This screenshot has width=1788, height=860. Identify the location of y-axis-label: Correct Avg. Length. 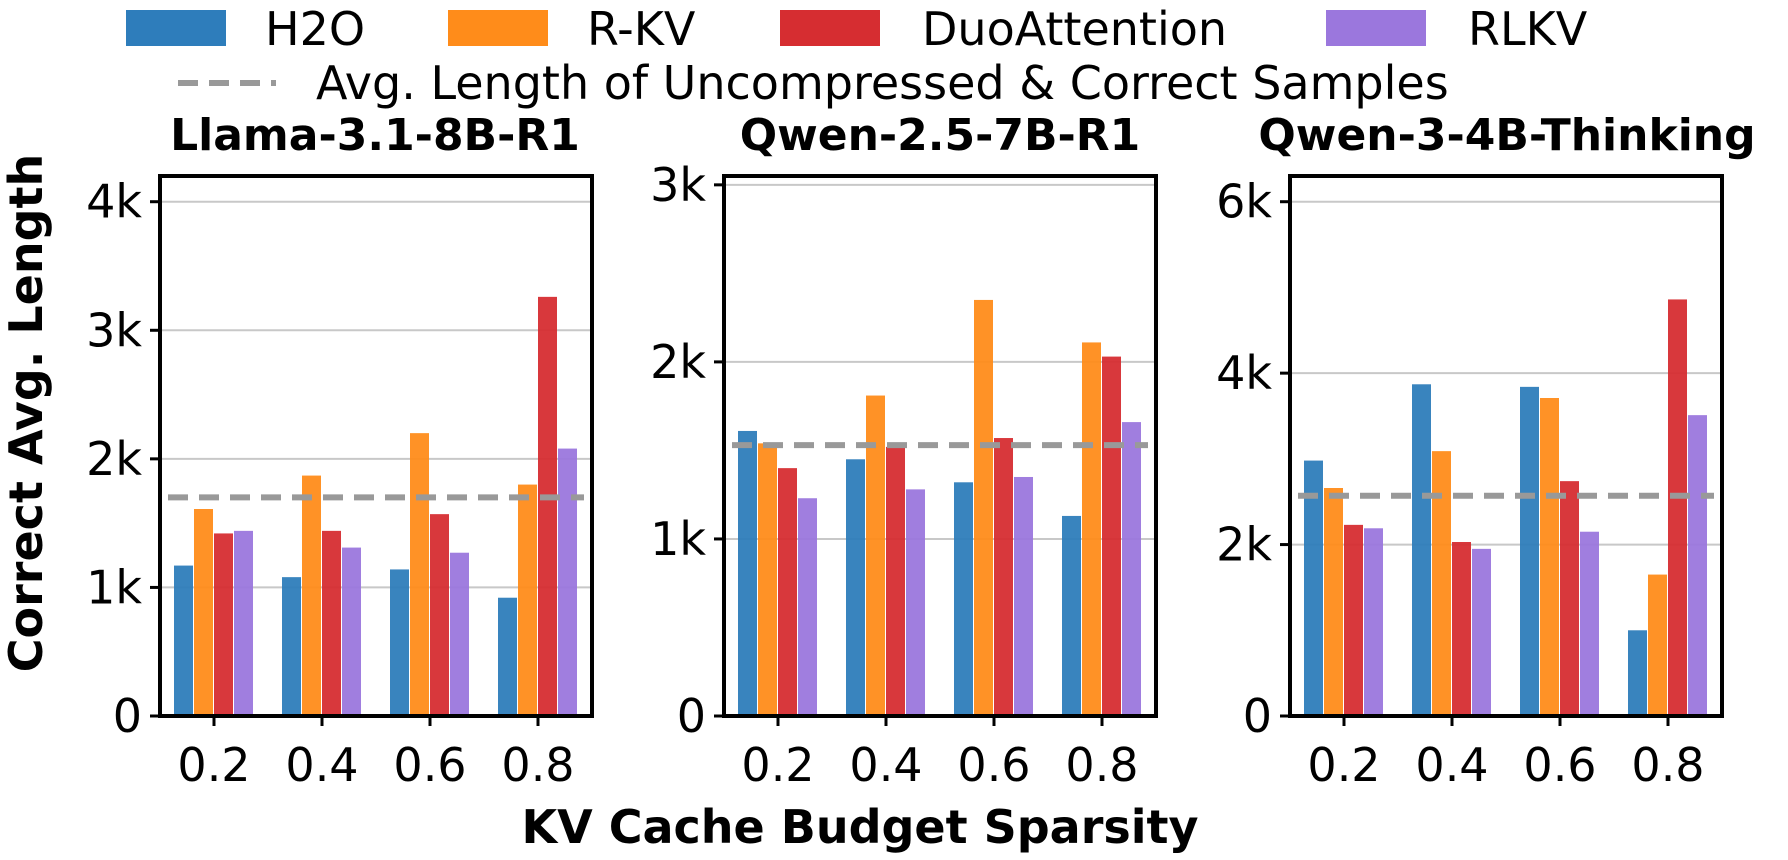
(26, 413).